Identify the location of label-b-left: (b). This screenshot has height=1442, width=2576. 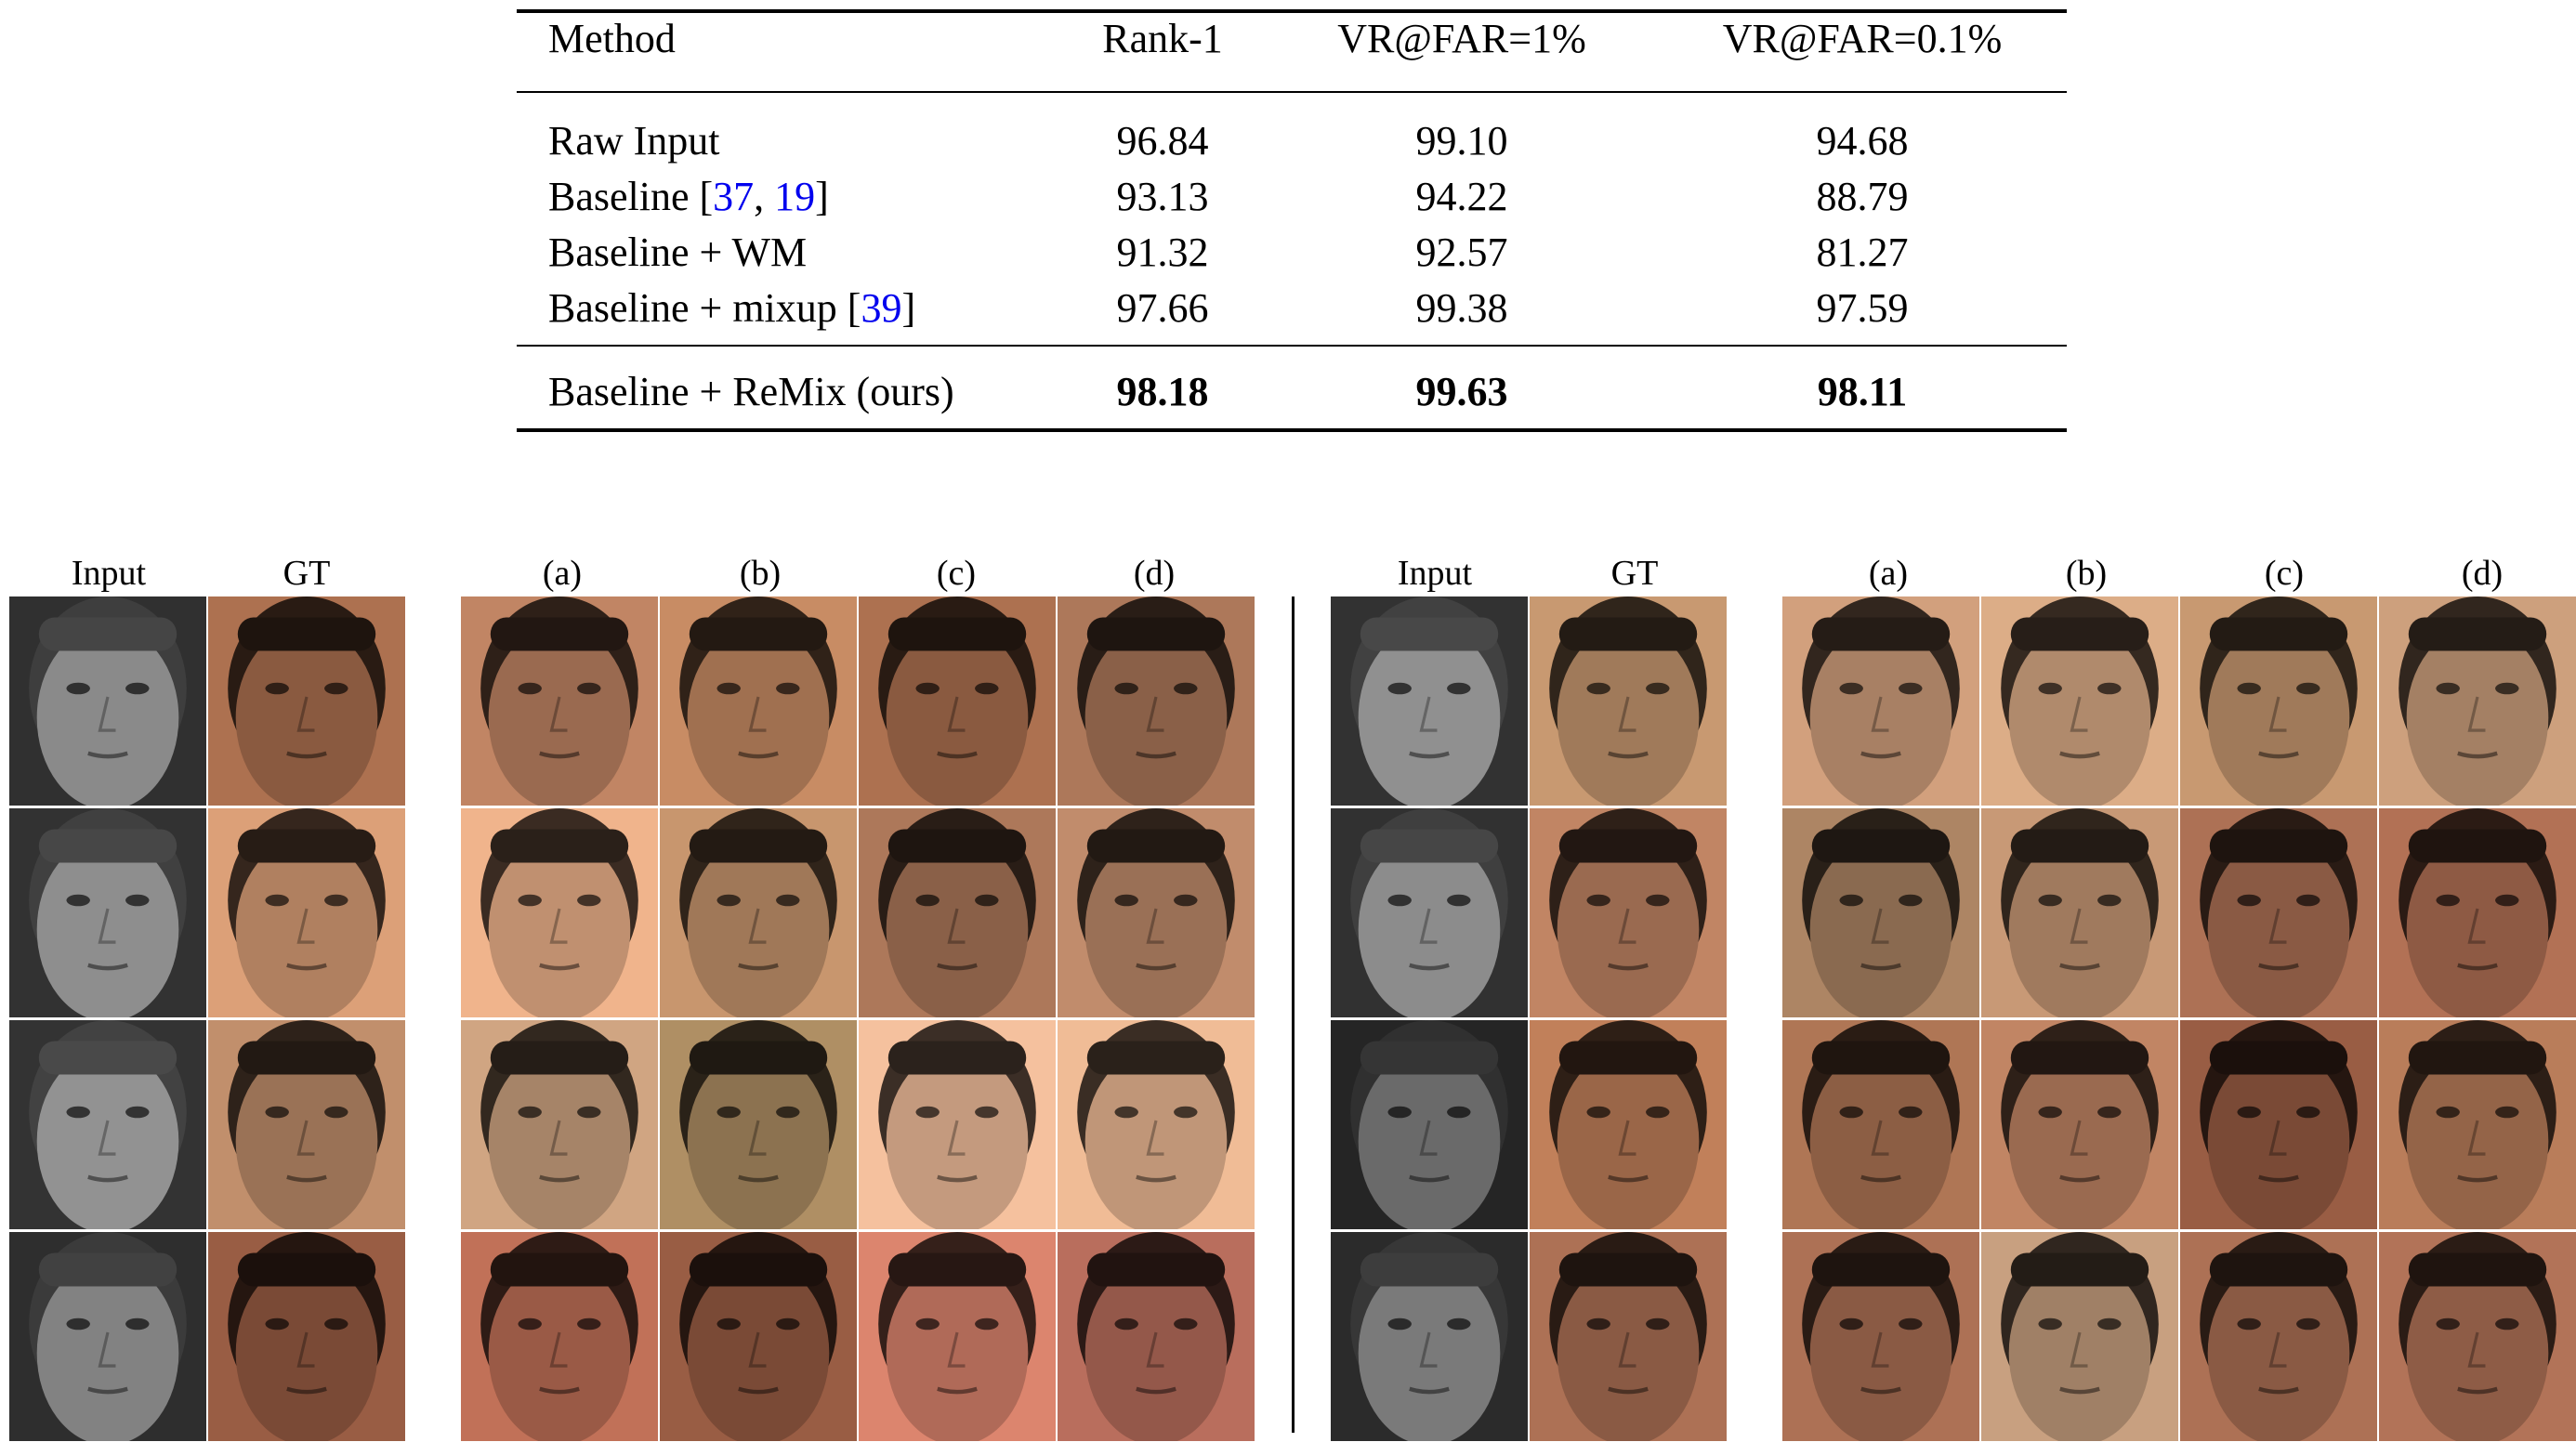
(760, 573).